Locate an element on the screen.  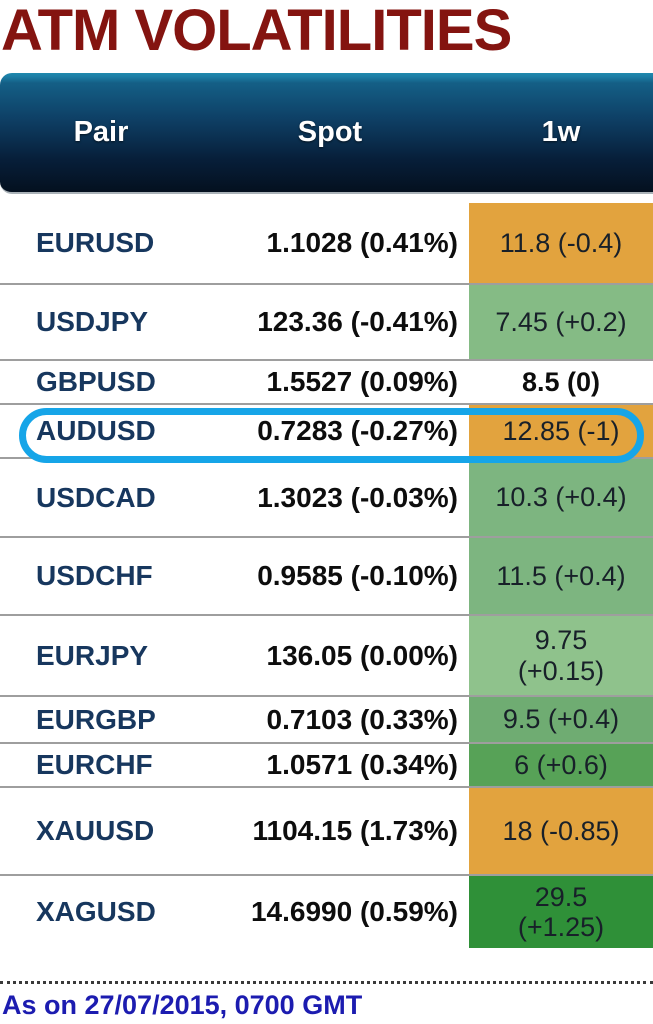
spot-cell: 0.9585 (-0.10%) is located at coordinates (357, 575).